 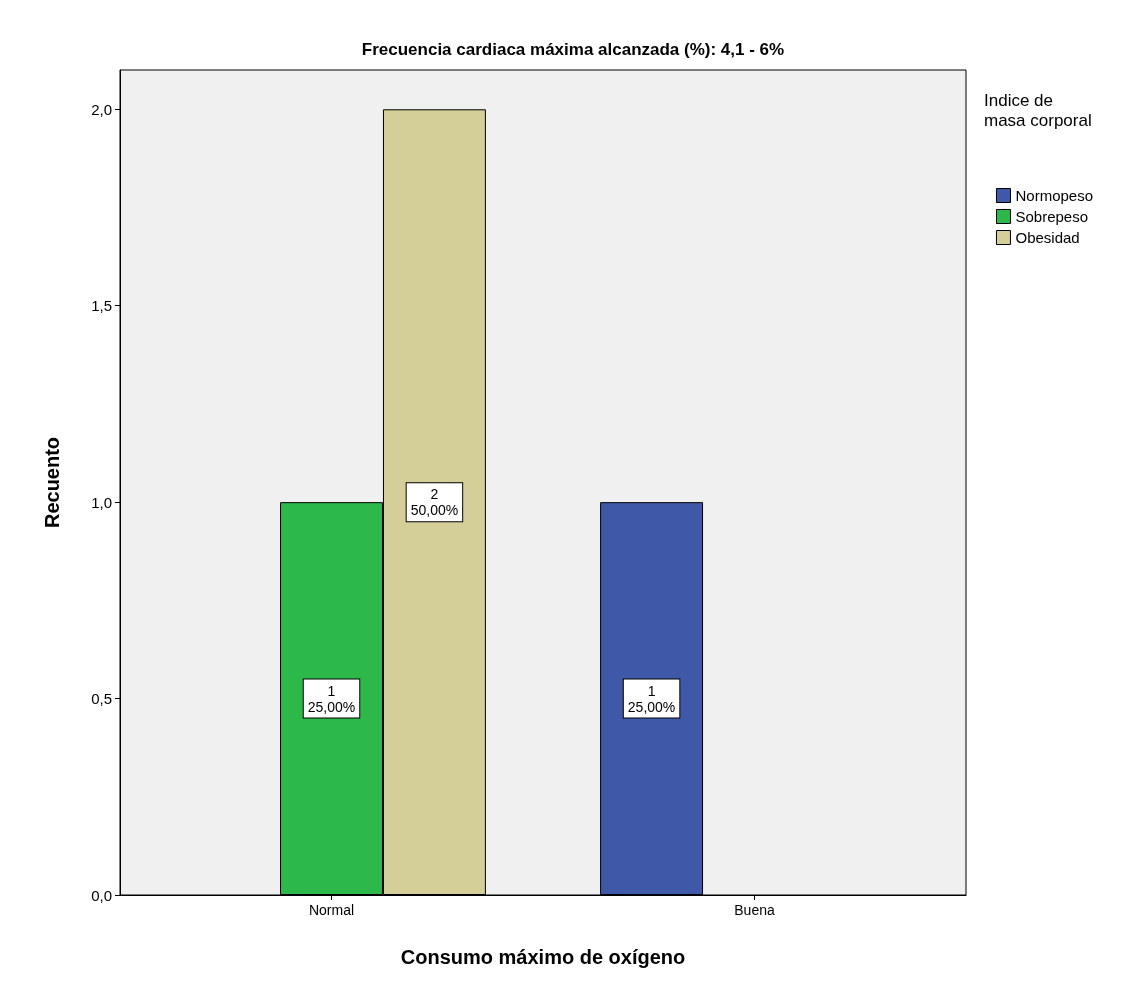 I want to click on y-tick-label: 1,0, so click(x=101, y=502).